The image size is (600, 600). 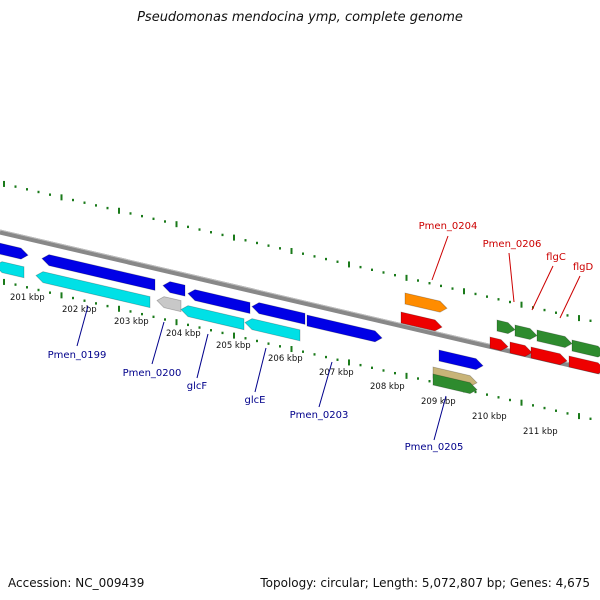 What do you see at coordinates (434, 447) in the screenshot?
I see `gene-label: Pmen_0205` at bounding box center [434, 447].